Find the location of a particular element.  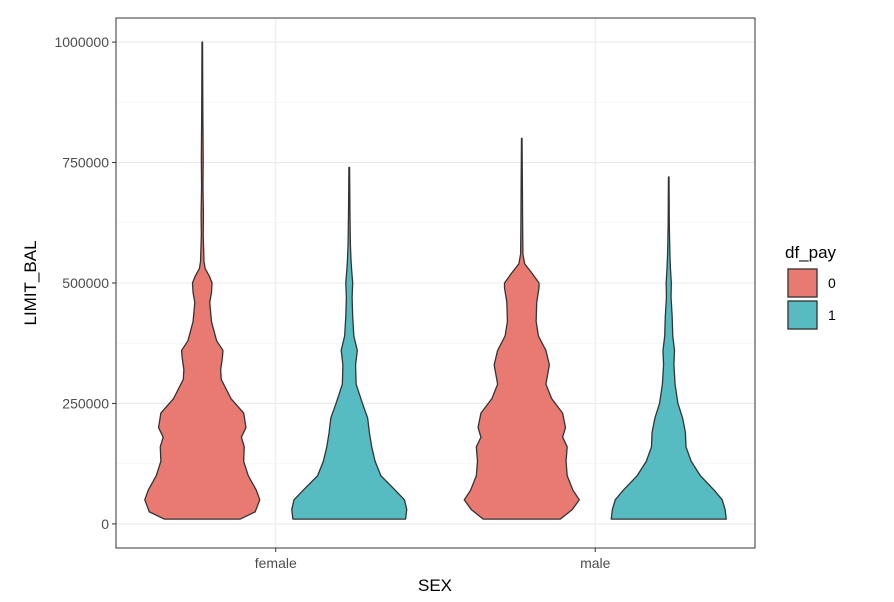

y-tick-label: 250000 is located at coordinates (85, 403).